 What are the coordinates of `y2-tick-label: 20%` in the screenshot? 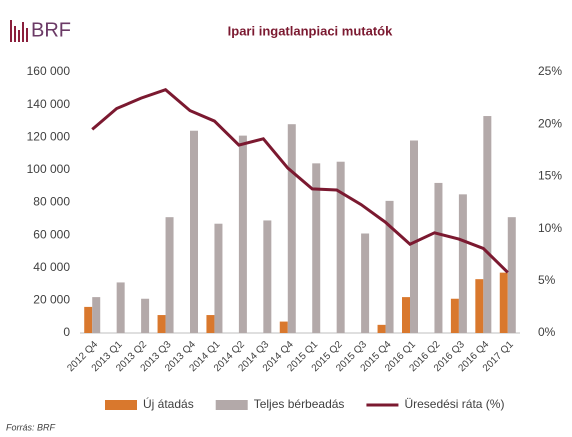 It's located at (550, 123).